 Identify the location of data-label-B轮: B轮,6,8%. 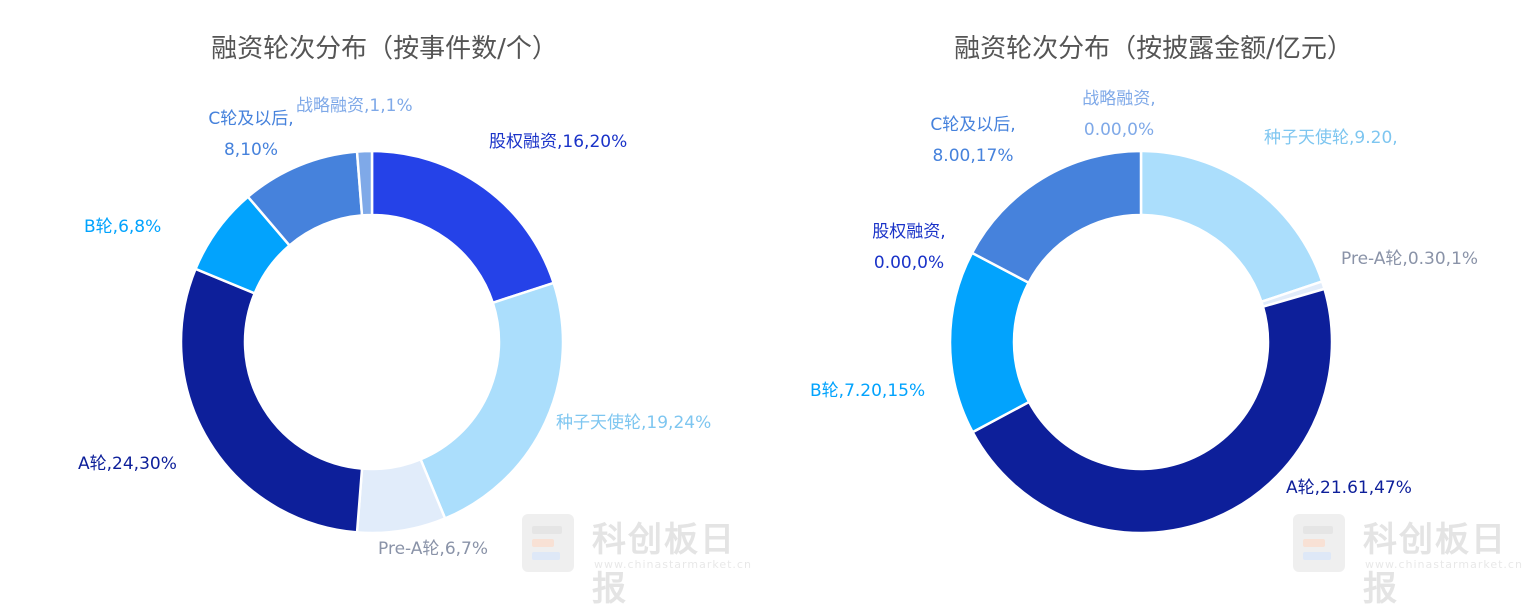
(122, 227).